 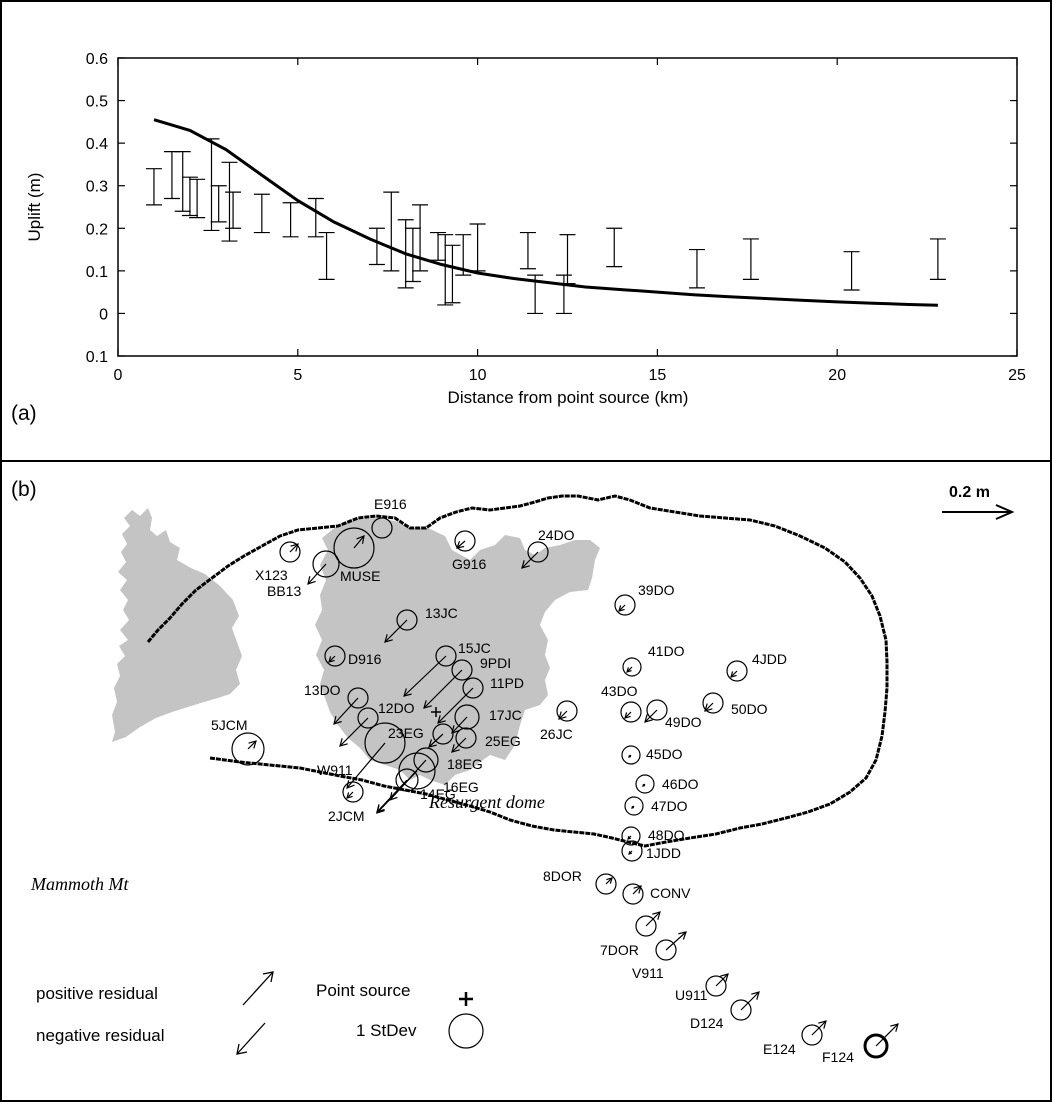 I want to click on station-43do: 43DO, so click(x=621, y=703).